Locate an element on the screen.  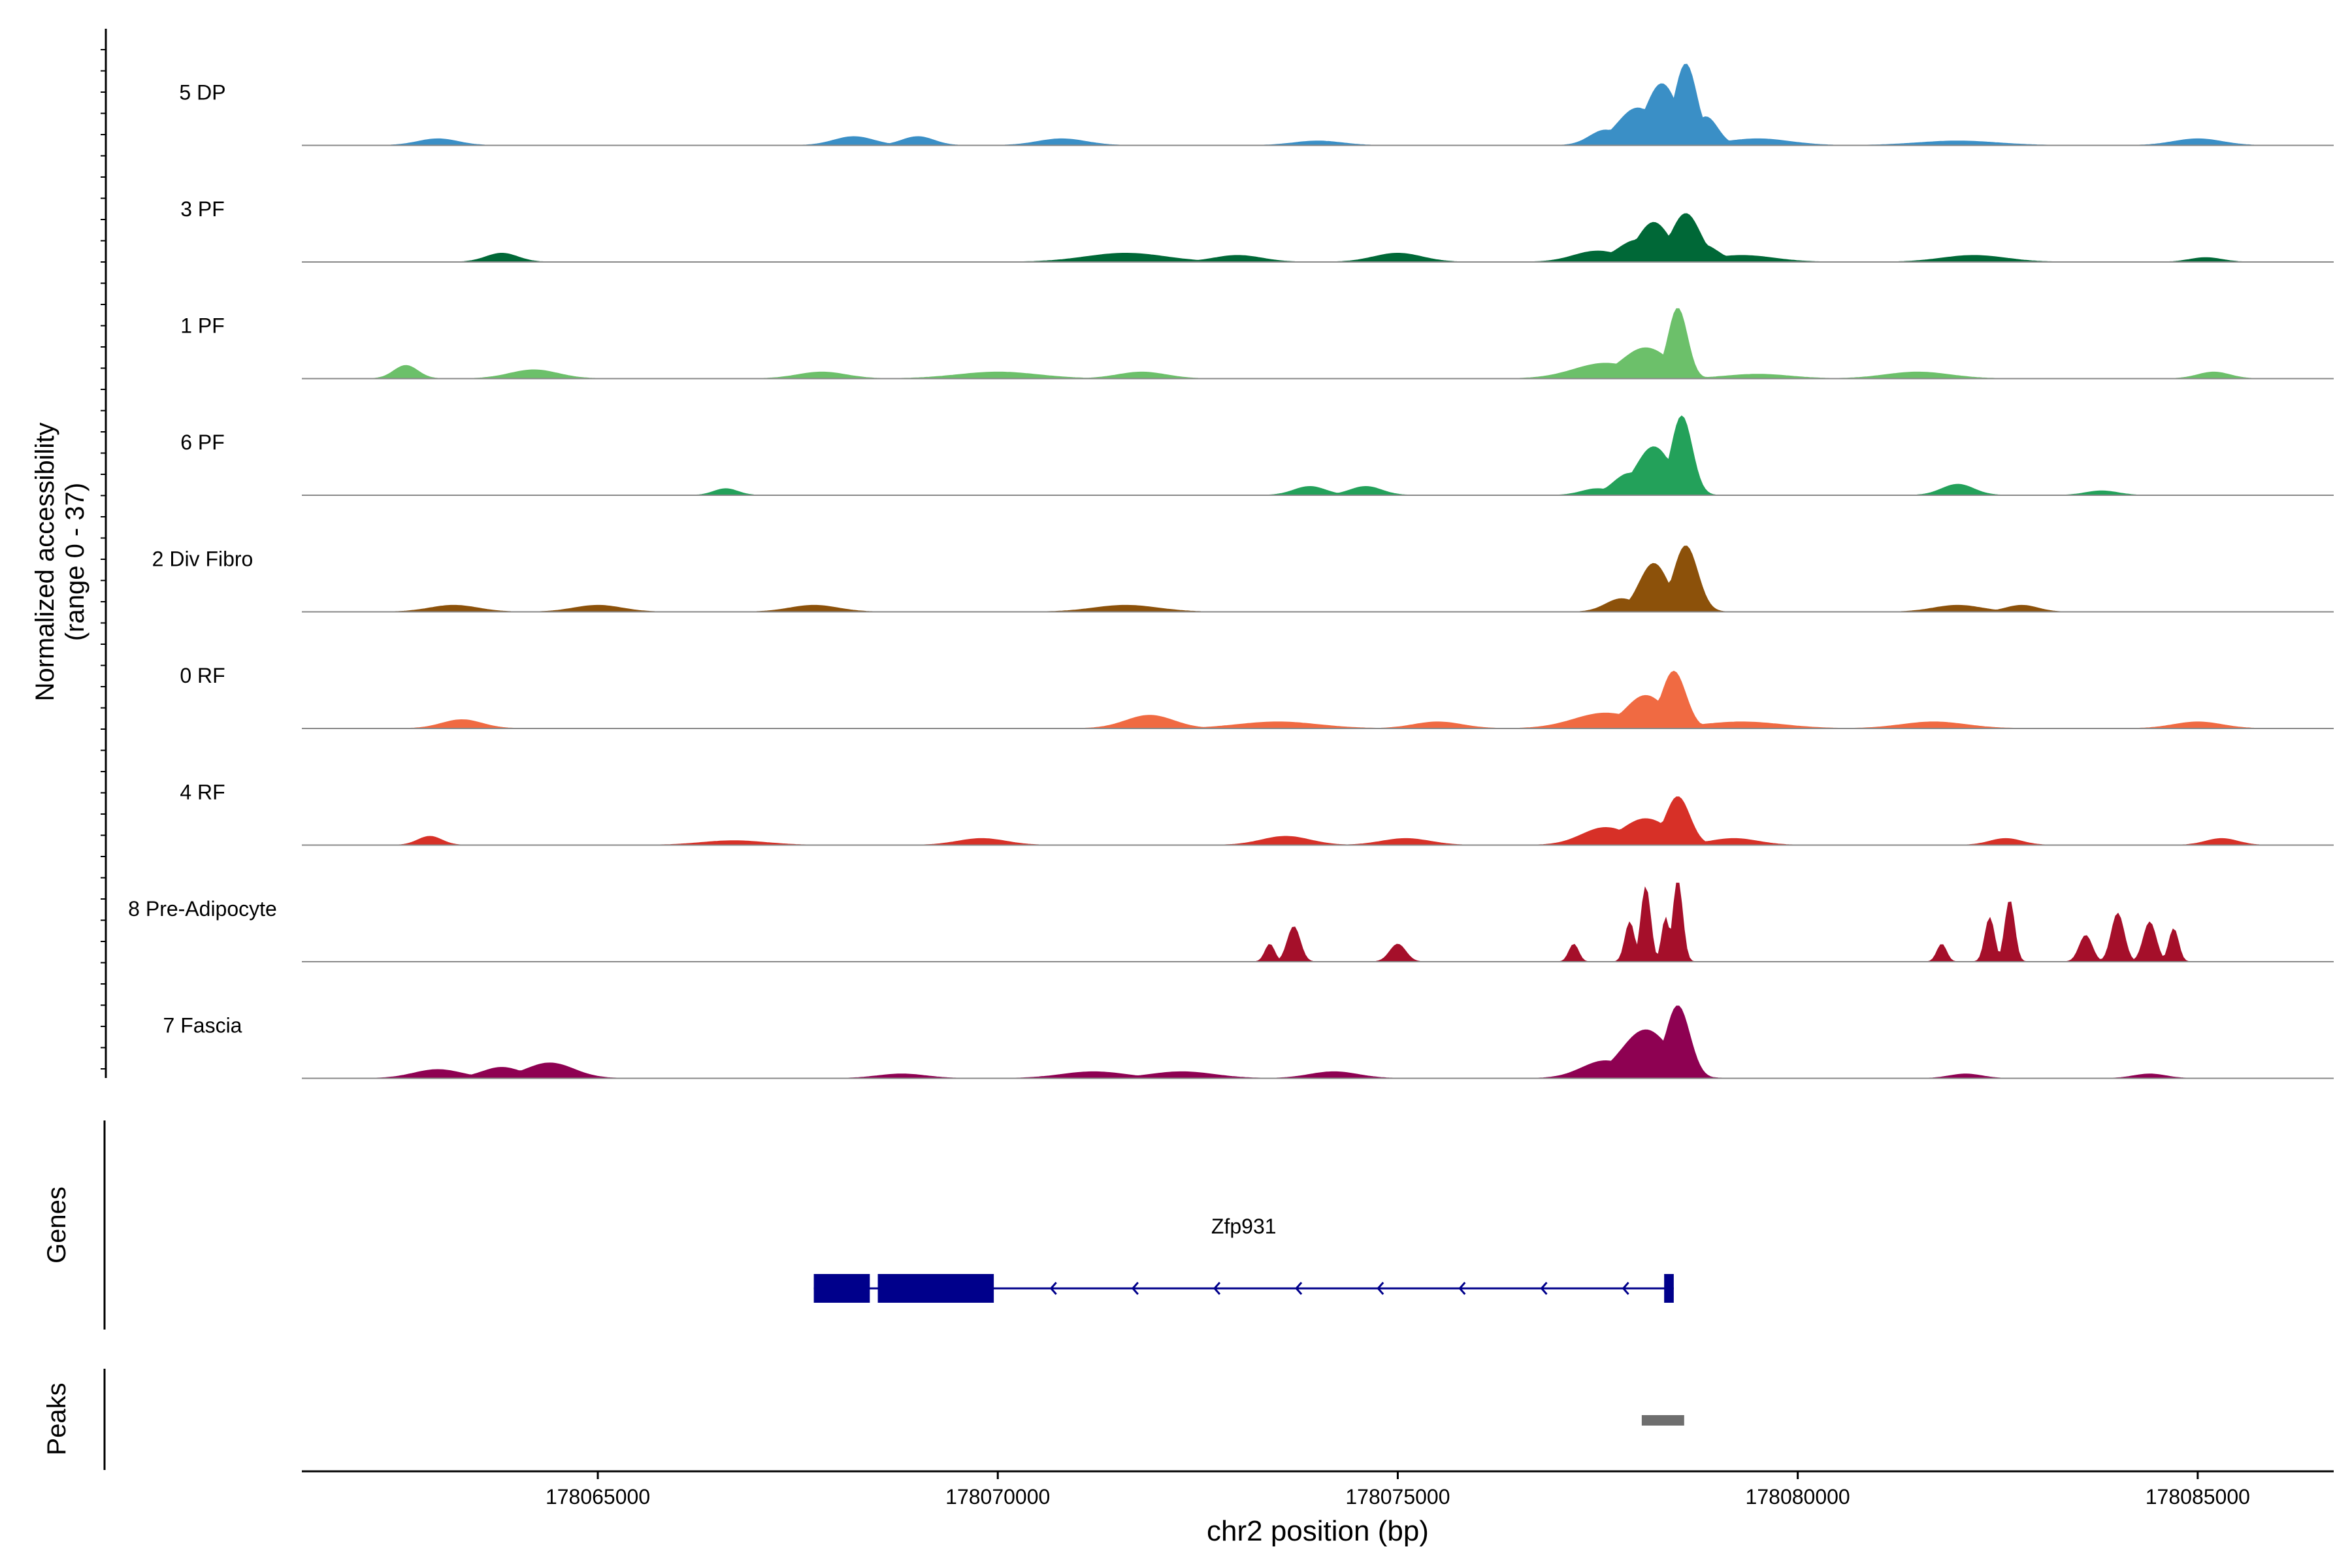
track-label: 1 PF is located at coordinates (202, 326).